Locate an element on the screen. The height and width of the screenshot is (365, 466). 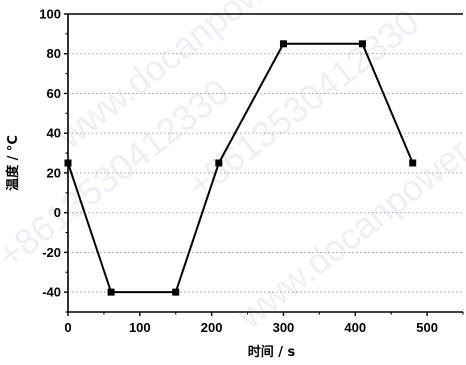
x-tick-label: 100 is located at coordinates (140, 327).